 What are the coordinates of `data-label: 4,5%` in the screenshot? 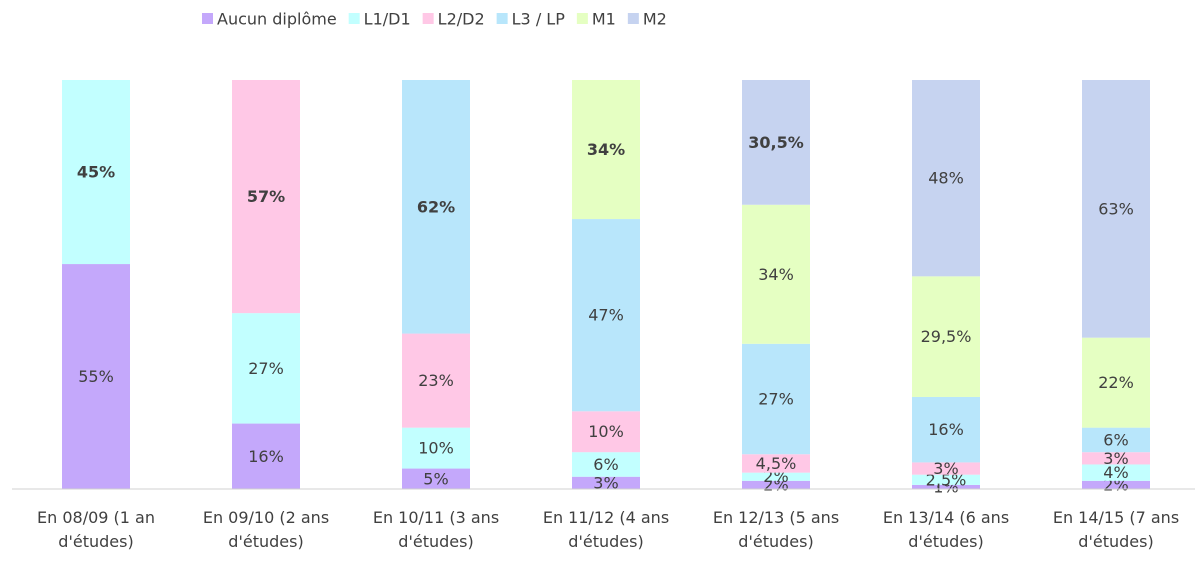 It's located at (776, 463).